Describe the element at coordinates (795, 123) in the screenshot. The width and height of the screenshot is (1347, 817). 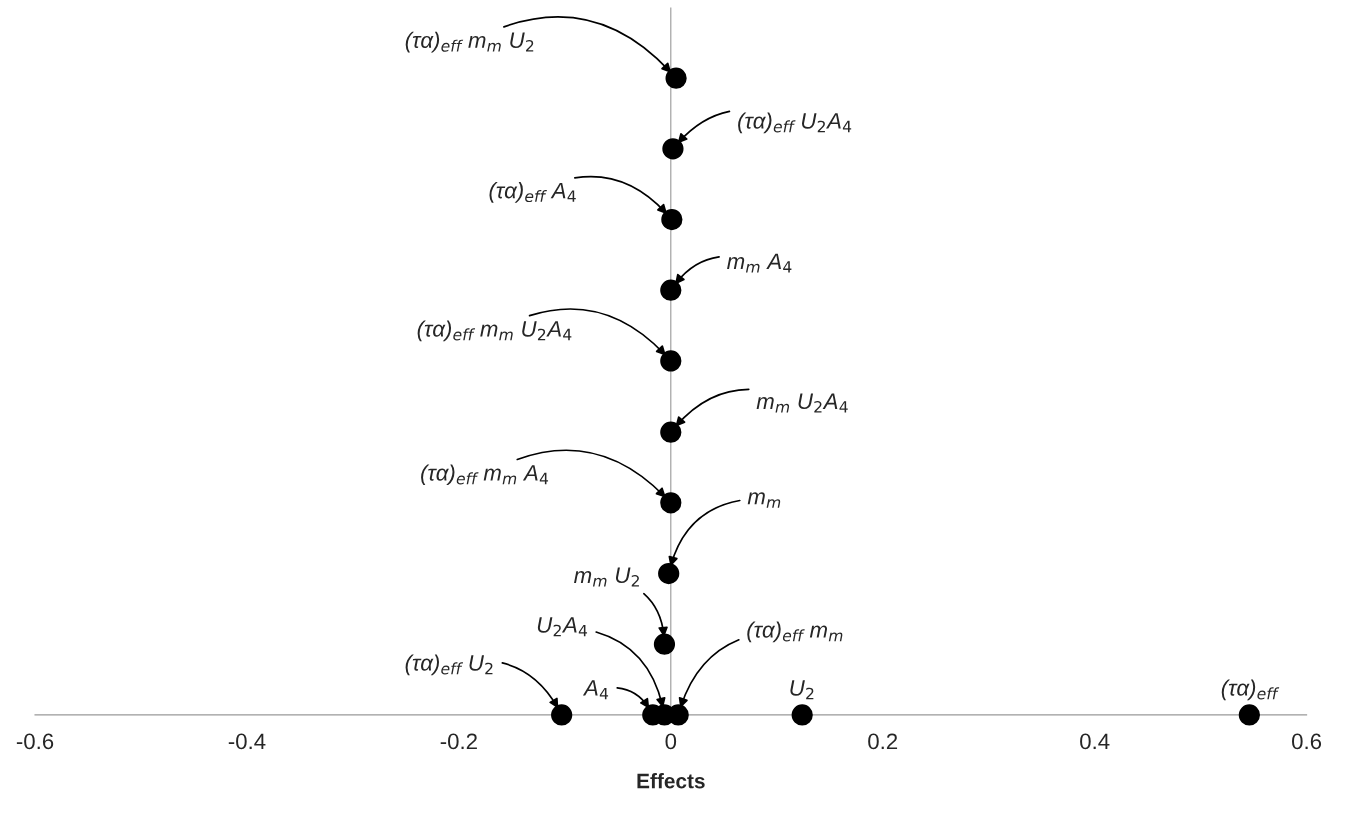
I see `annotation: (τα)$_{eff}$ U$_{2}$A$_{4}$` at that location.